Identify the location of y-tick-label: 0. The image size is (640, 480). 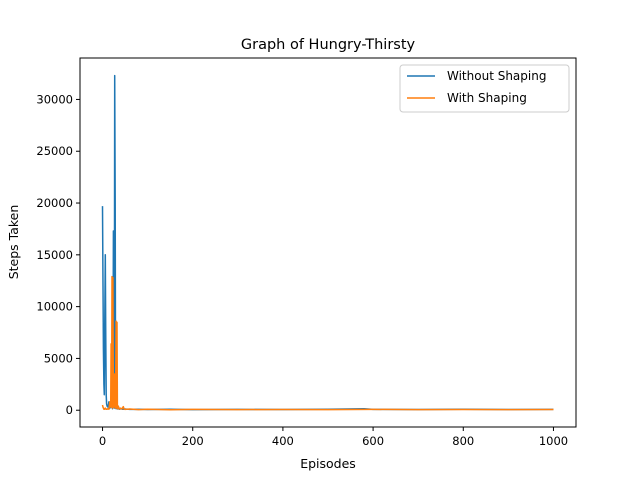
(69, 410).